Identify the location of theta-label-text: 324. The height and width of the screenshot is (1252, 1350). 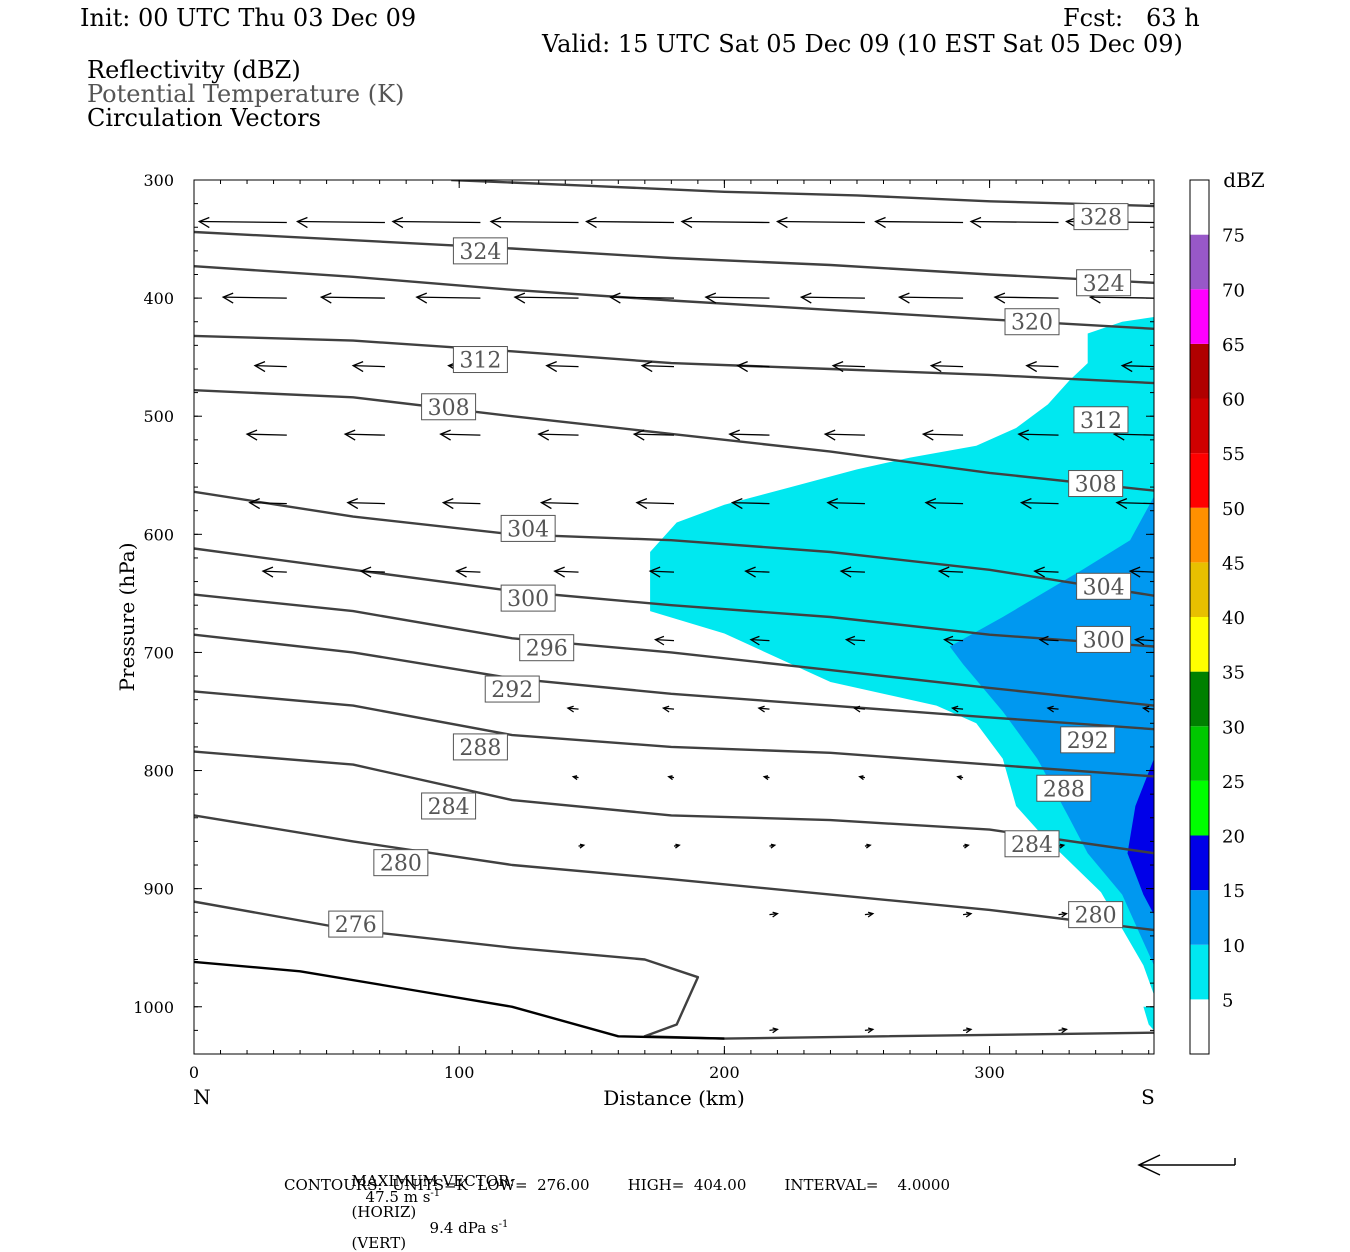
(480, 252).